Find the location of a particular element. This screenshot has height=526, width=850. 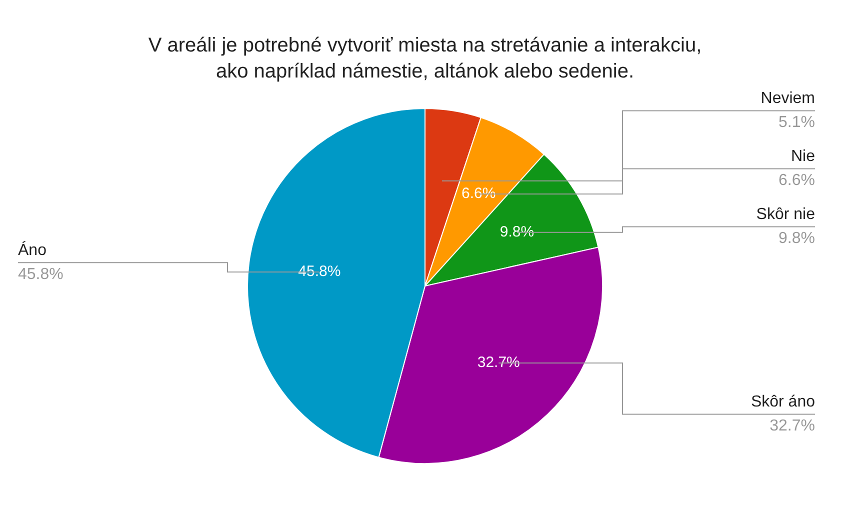

text: 45.8% is located at coordinates (41, 275).